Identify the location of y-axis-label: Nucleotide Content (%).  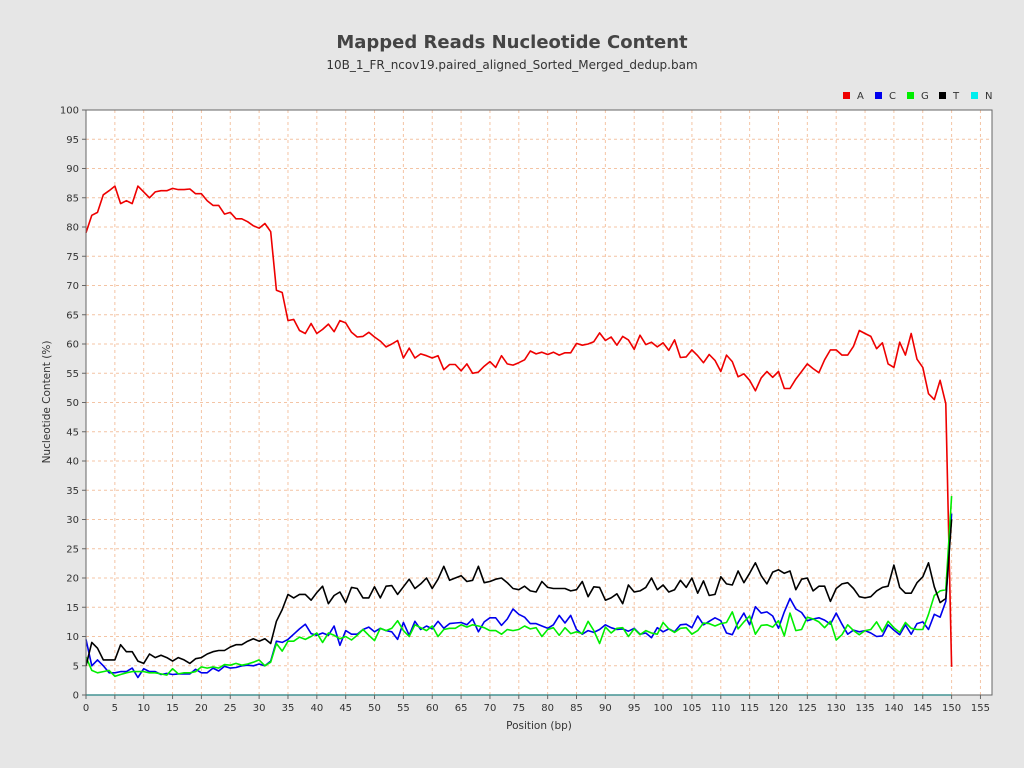
(47, 402).